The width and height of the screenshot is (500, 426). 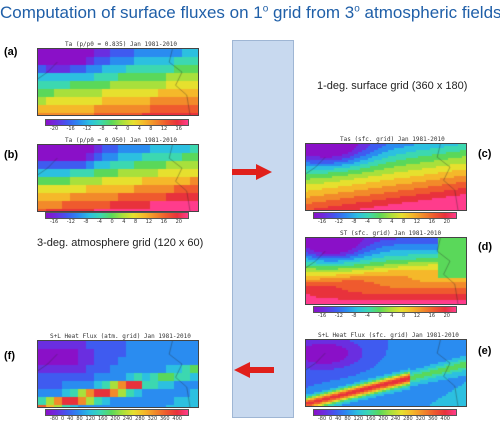 What do you see at coordinates (485, 247) in the screenshot?
I see `panel-d-label: (d)` at bounding box center [485, 247].